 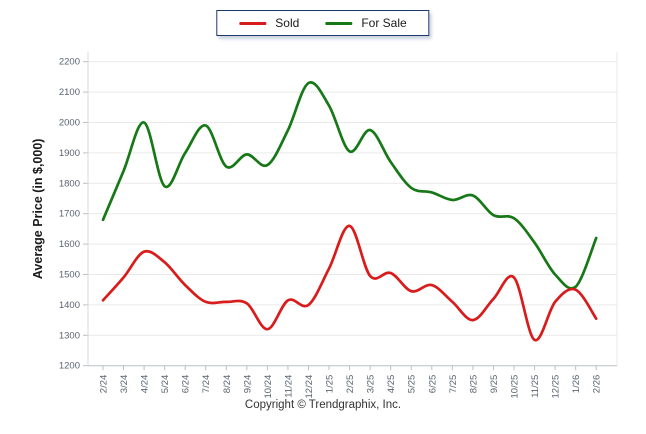 What do you see at coordinates (69, 305) in the screenshot?
I see `y-tick-label: 1400` at bounding box center [69, 305].